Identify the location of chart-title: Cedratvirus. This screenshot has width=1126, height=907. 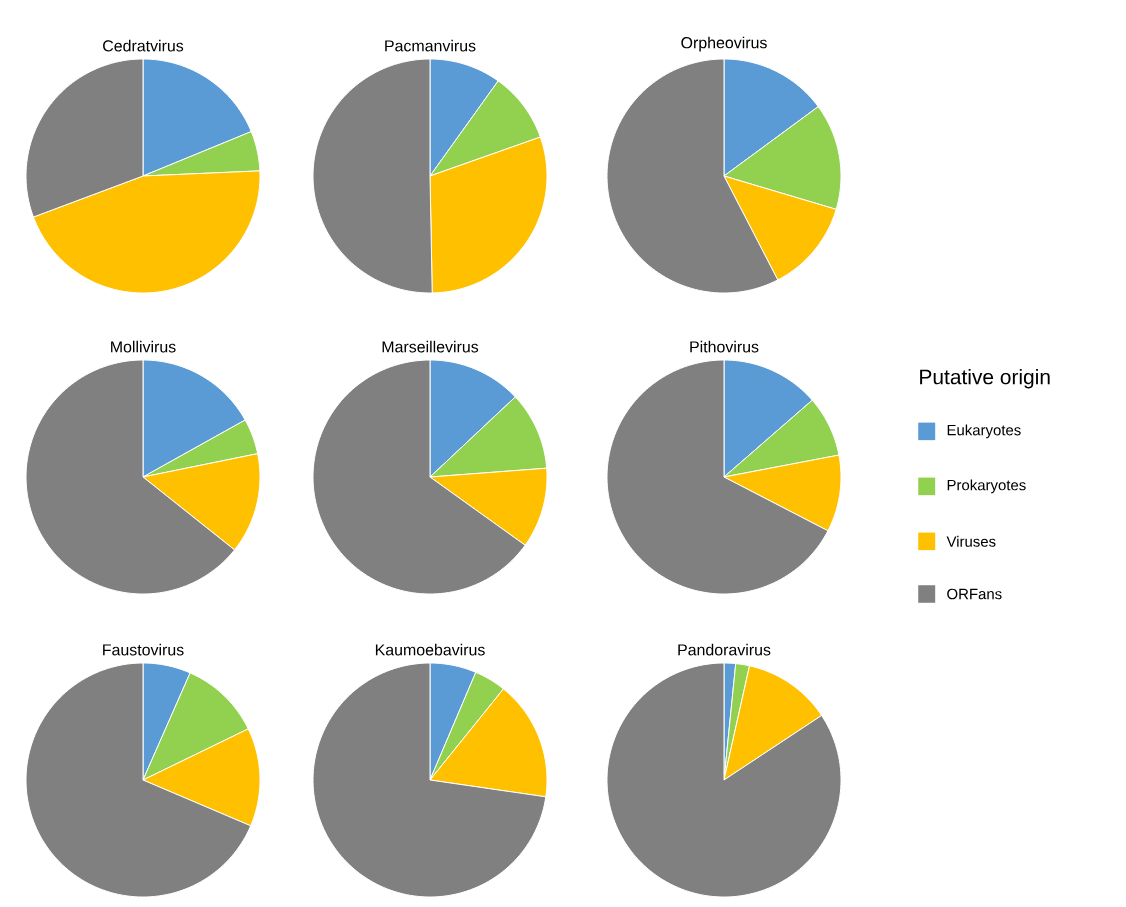
(143, 45).